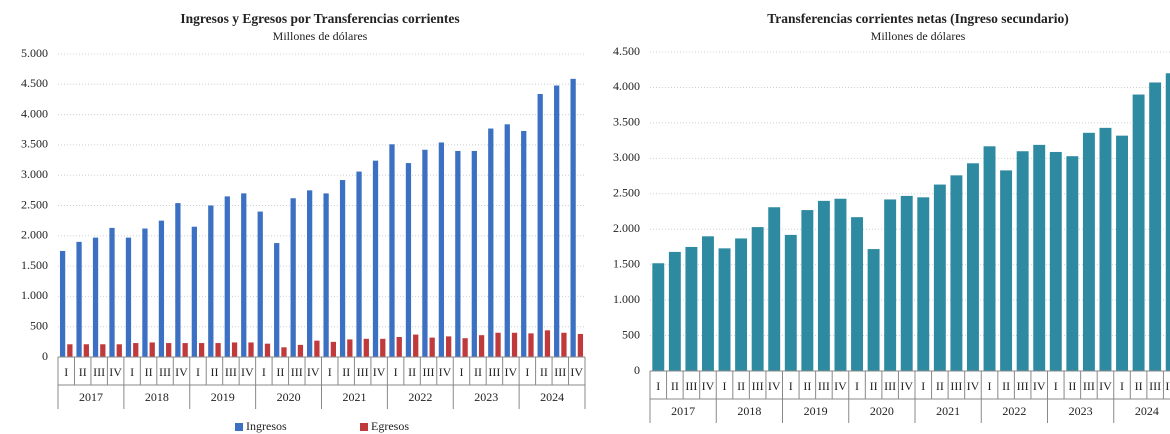  What do you see at coordinates (816, 411) in the screenshot?
I see `x-group-label: 2019` at bounding box center [816, 411].